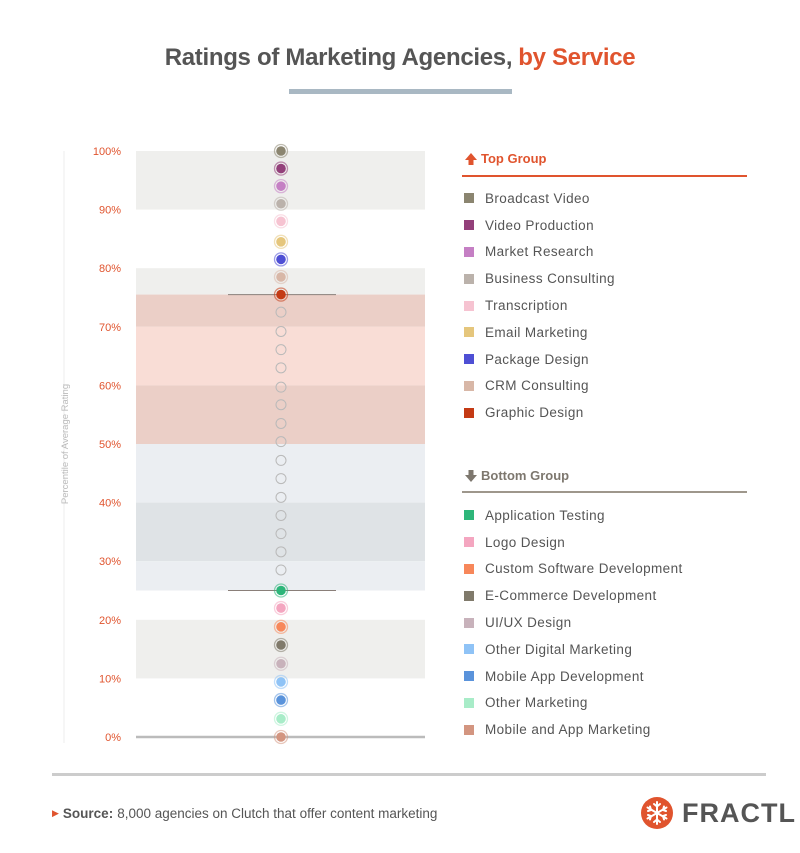  What do you see at coordinates (514, 158) in the screenshot?
I see `legend-top-group-label: Top Group` at bounding box center [514, 158].